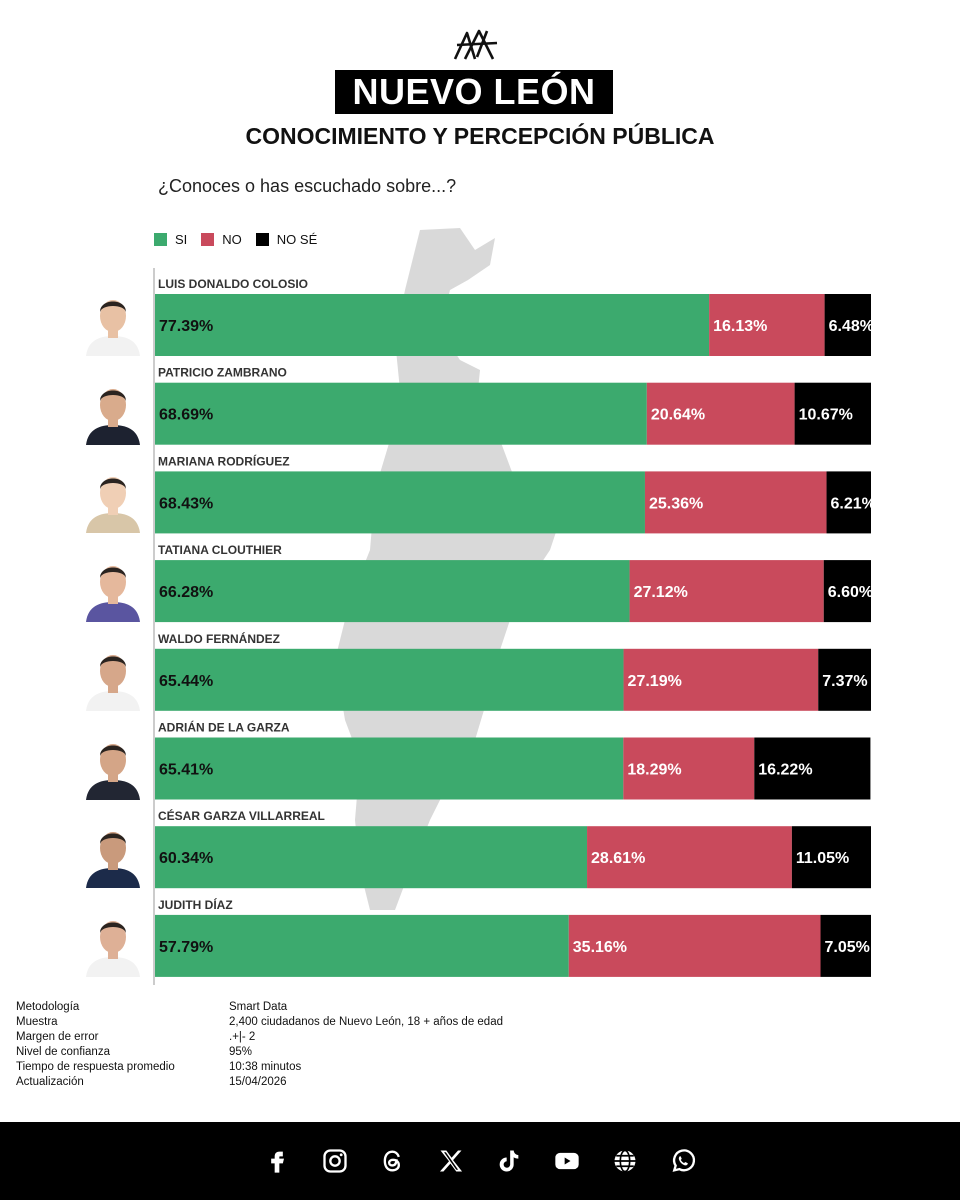 Image resolution: width=960 pixels, height=1200 pixels. I want to click on whatsapp-icon, so click(683, 1161).